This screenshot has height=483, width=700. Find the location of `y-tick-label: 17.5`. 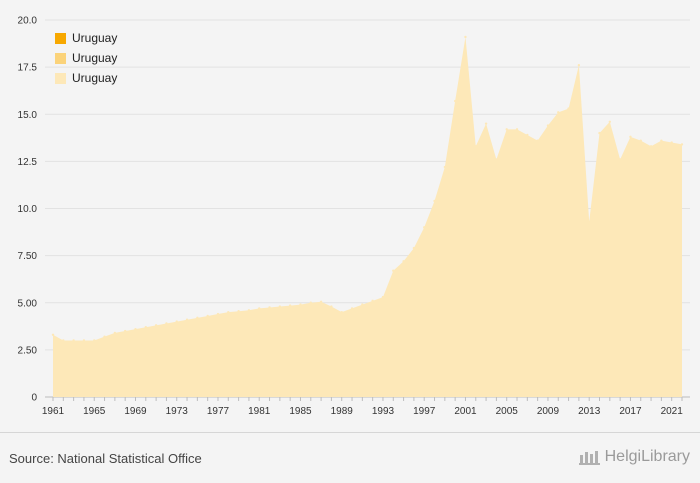

y-tick-label: 17.5 is located at coordinates (28, 68).